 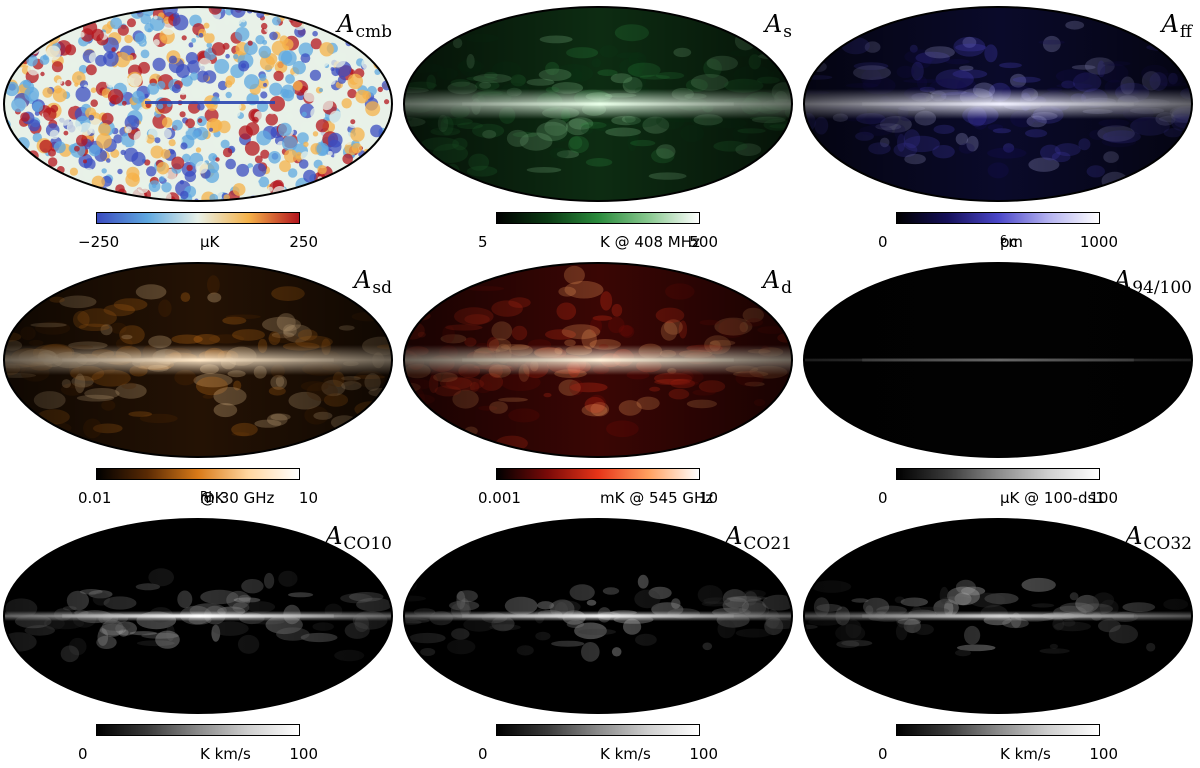 I want to click on co21-map, so click(x=598, y=616).